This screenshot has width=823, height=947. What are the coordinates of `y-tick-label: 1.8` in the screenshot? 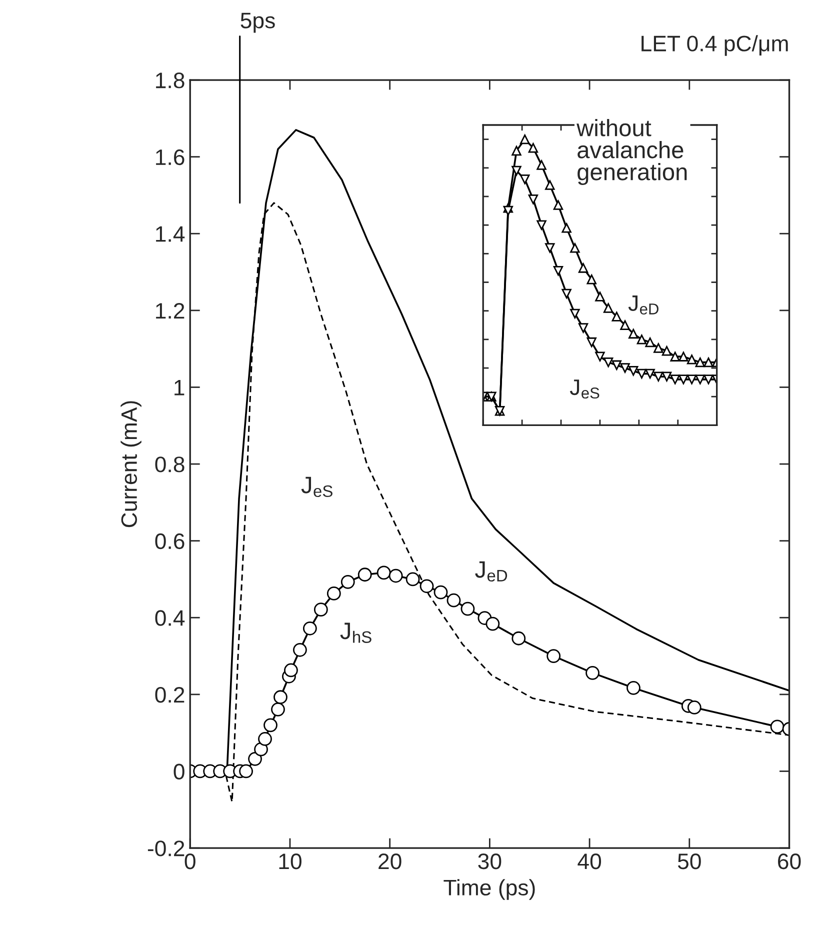 It's located at (170, 80).